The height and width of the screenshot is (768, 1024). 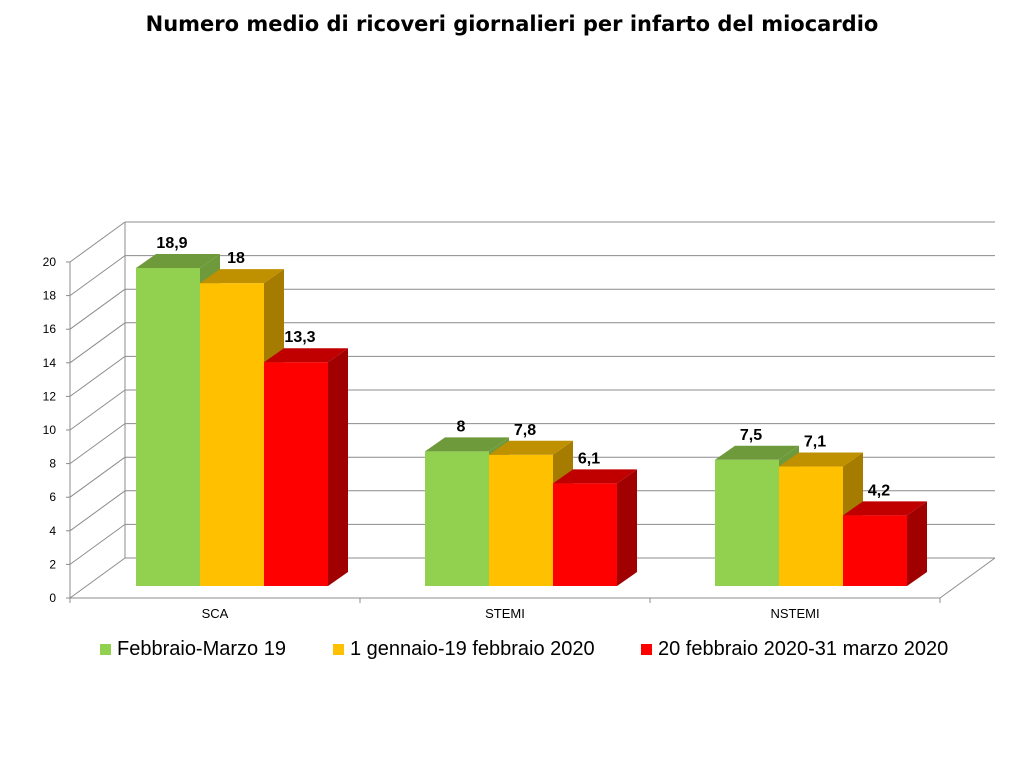 I want to click on data-label: 7,1, so click(x=815, y=442).